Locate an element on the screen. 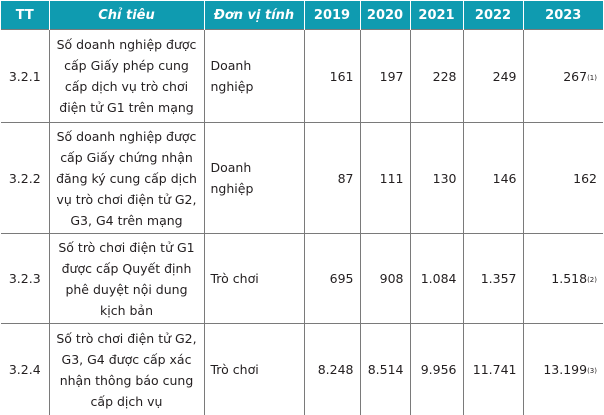 This screenshot has height=415, width=604. cell-2023: 162 is located at coordinates (563, 178).